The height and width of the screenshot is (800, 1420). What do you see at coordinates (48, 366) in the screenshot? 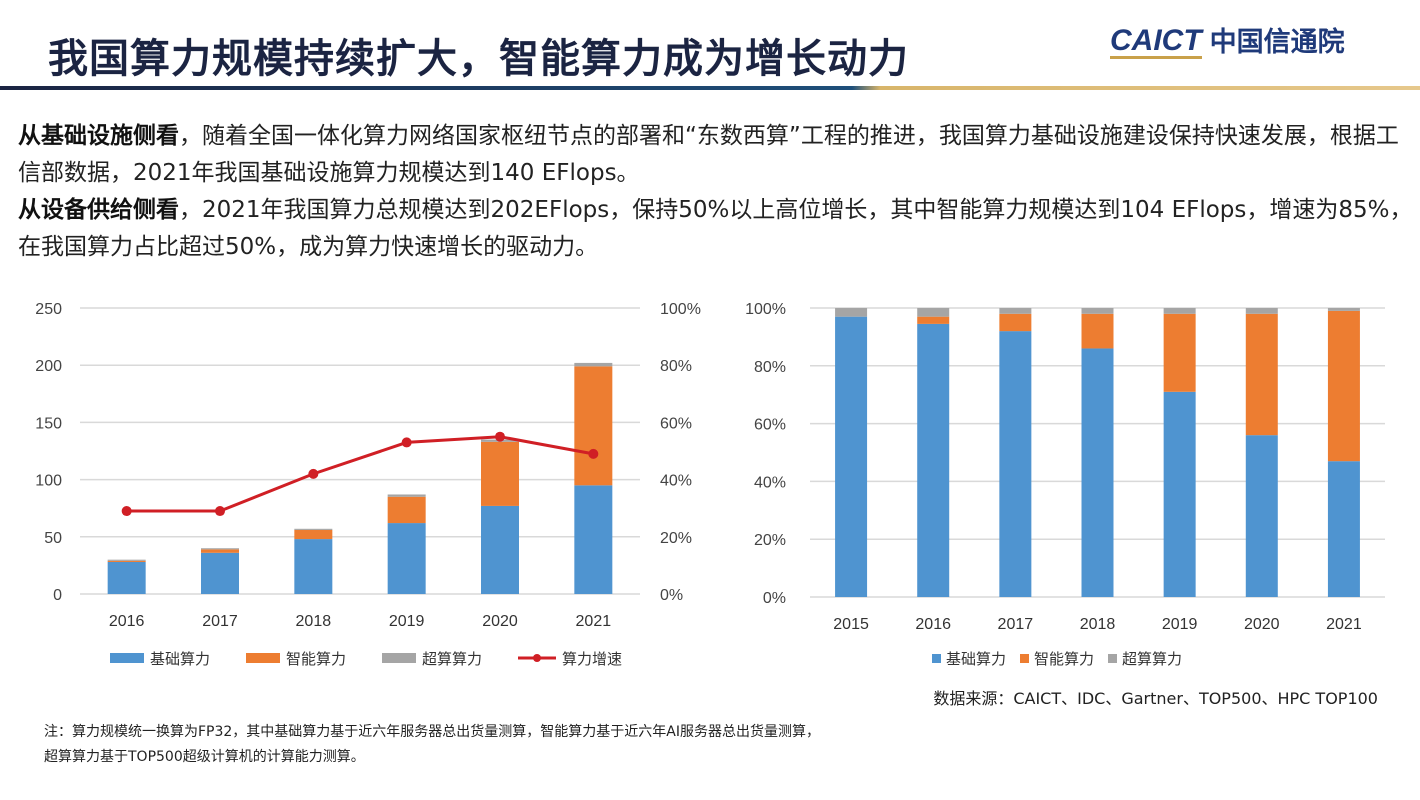
I see `y-tick-label: 200` at bounding box center [48, 366].